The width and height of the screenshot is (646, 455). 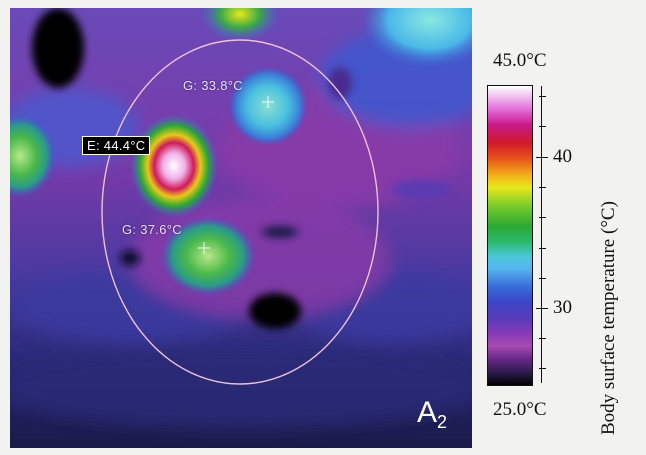 What do you see at coordinates (520, 409) in the screenshot?
I see `scale-min-label: 25.0°C` at bounding box center [520, 409].